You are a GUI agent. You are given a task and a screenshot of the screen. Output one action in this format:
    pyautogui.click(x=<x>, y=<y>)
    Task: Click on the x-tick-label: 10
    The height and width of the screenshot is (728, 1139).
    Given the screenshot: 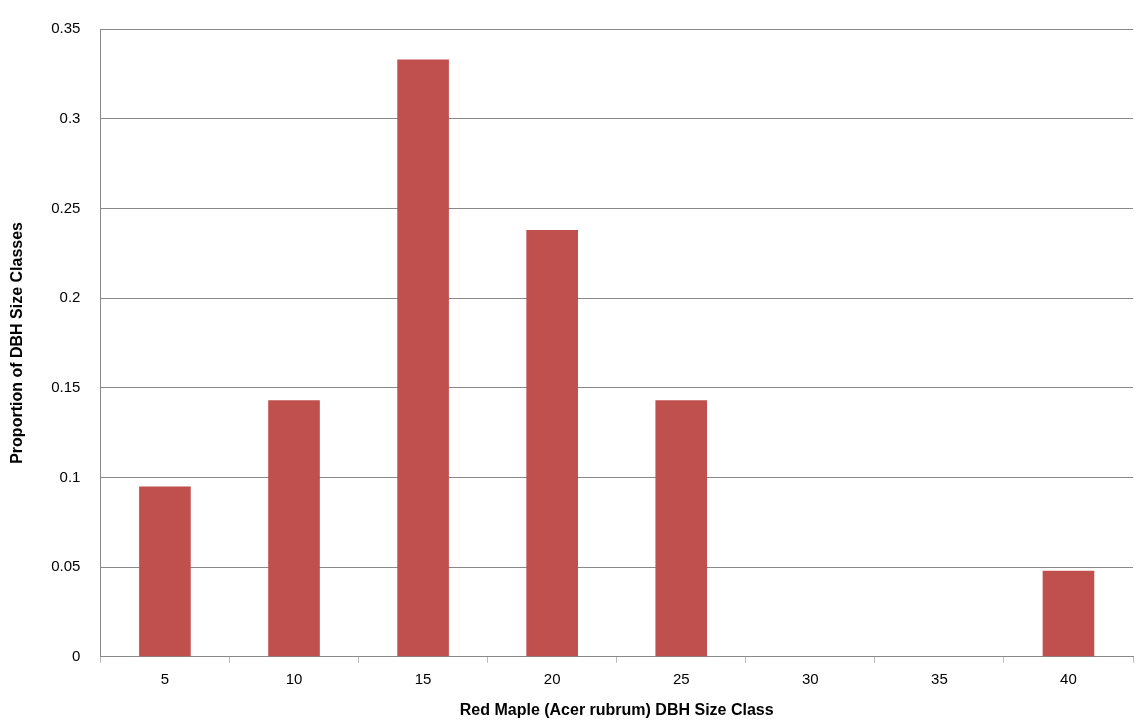 What is the action you would take?
    pyautogui.click(x=294, y=678)
    